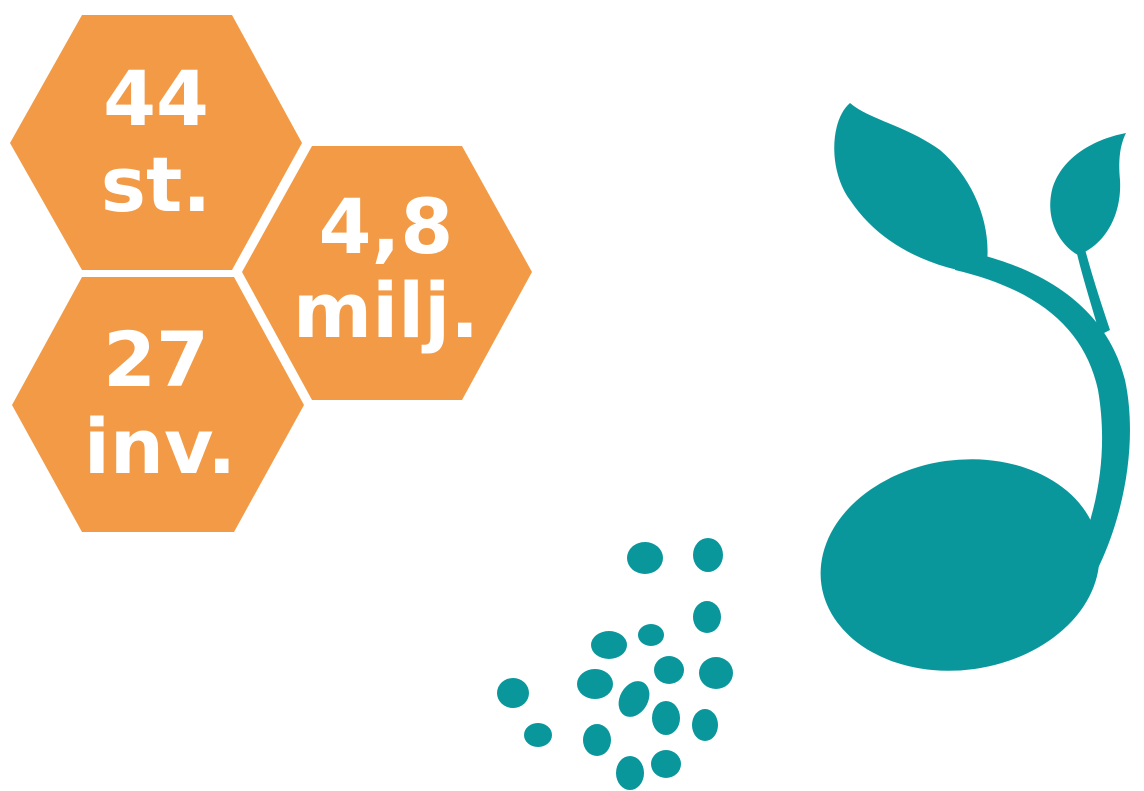 This screenshot has height=791, width=1144. I want to click on hexagon-number: 44, so click(156, 98).